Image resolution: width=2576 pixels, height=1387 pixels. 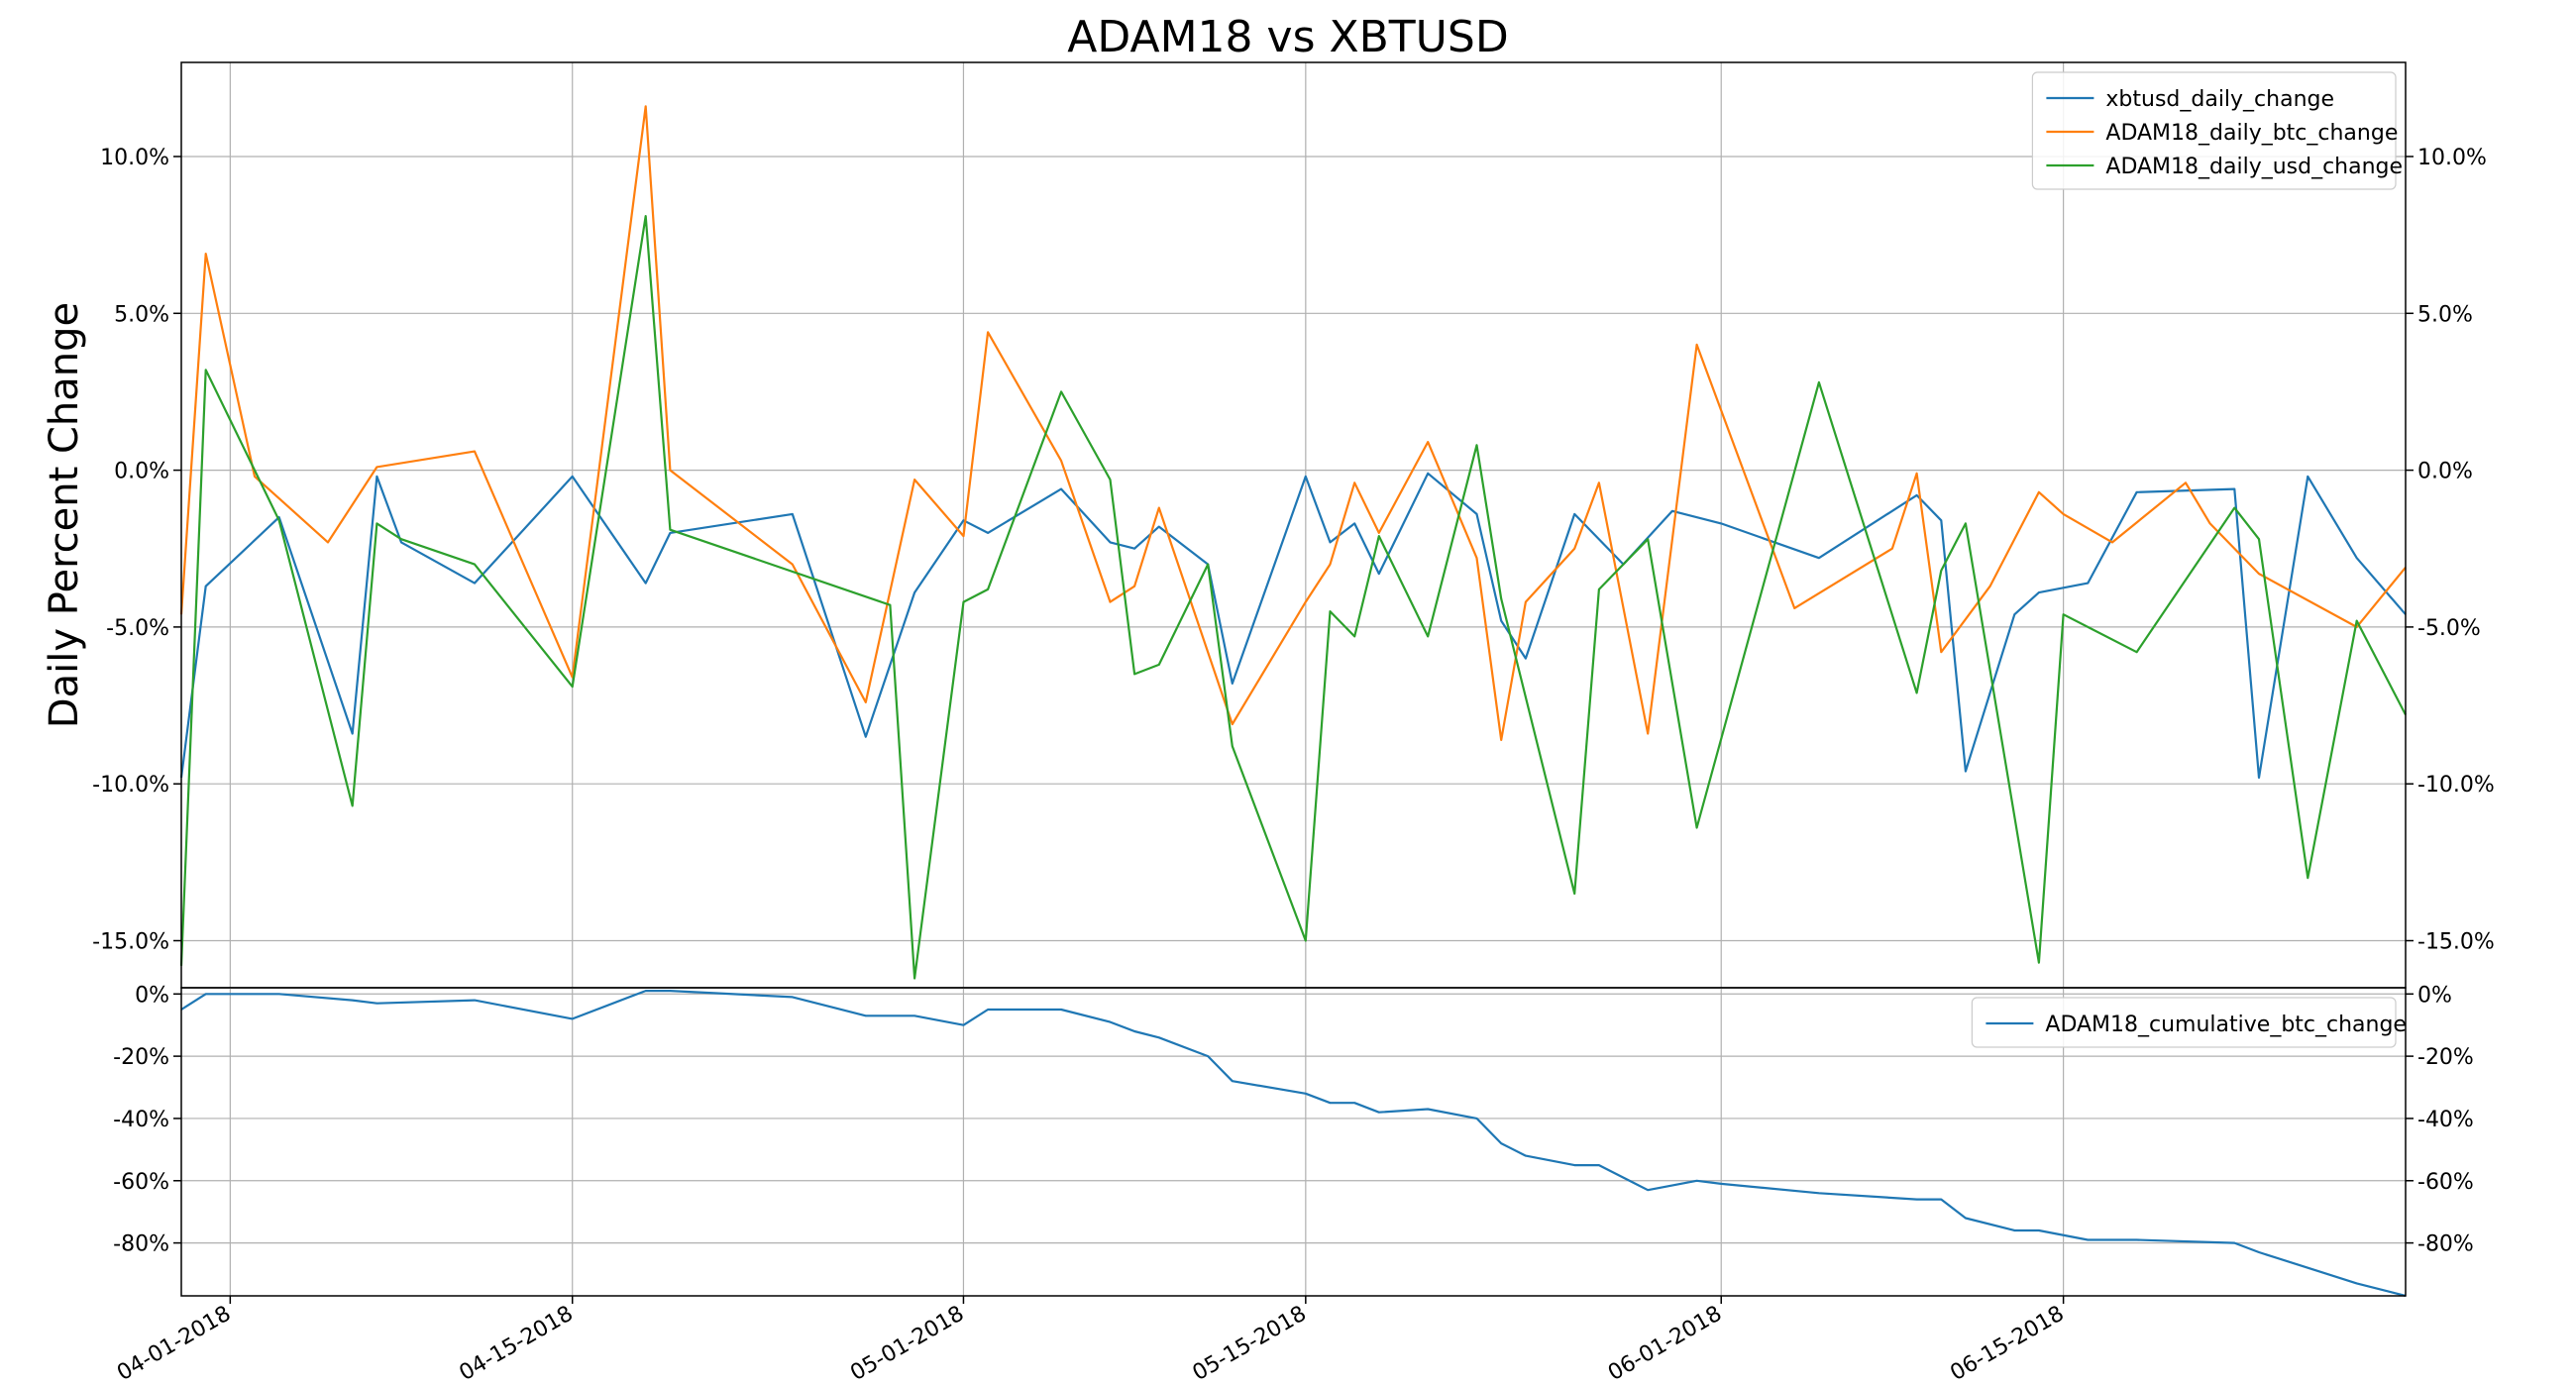 What do you see at coordinates (2445, 1057) in the screenshot?
I see `y-tick-label-right: -20%` at bounding box center [2445, 1057].